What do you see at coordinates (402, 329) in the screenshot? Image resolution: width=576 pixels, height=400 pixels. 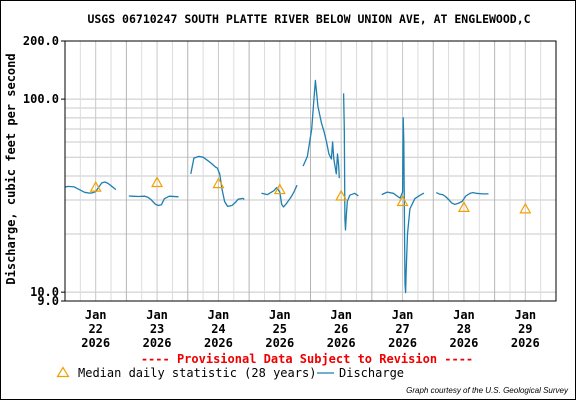 I see `x-tick-label: Jan 27 2026` at bounding box center [402, 329].